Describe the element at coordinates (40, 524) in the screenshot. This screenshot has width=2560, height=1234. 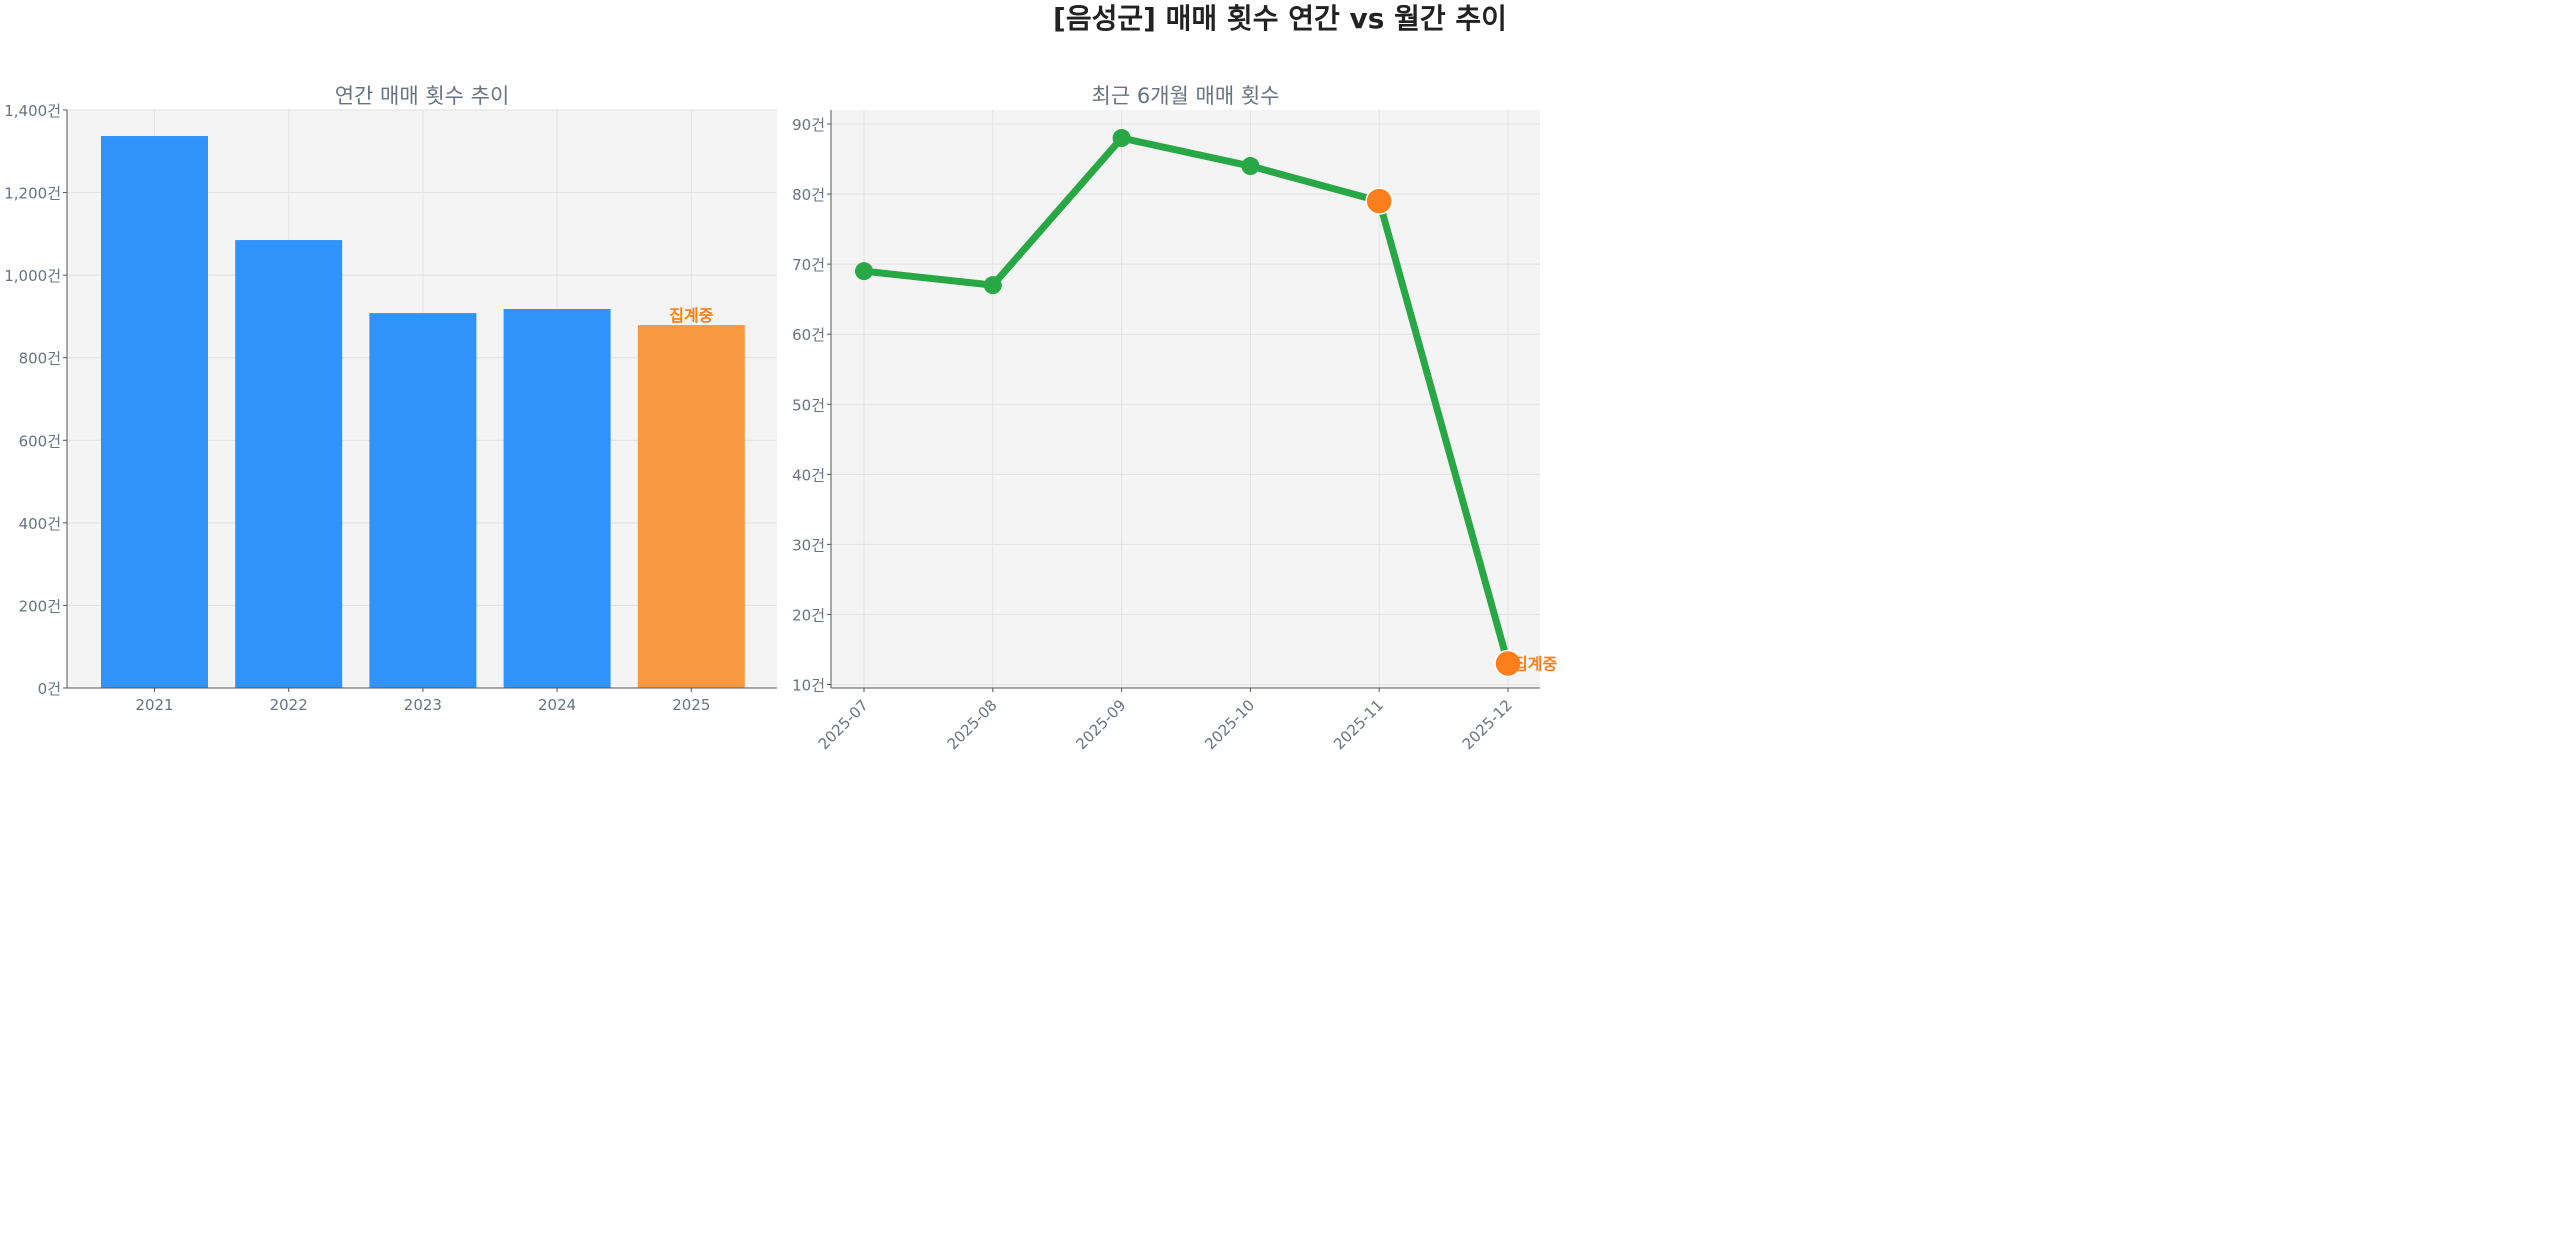
I see `bar-chart-ytick-label: 400건` at that location.